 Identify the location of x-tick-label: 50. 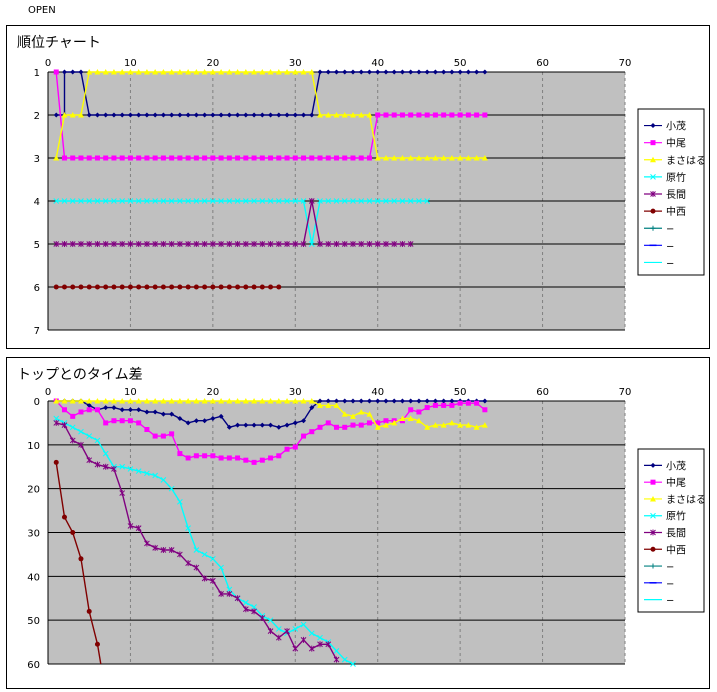
(460, 392).